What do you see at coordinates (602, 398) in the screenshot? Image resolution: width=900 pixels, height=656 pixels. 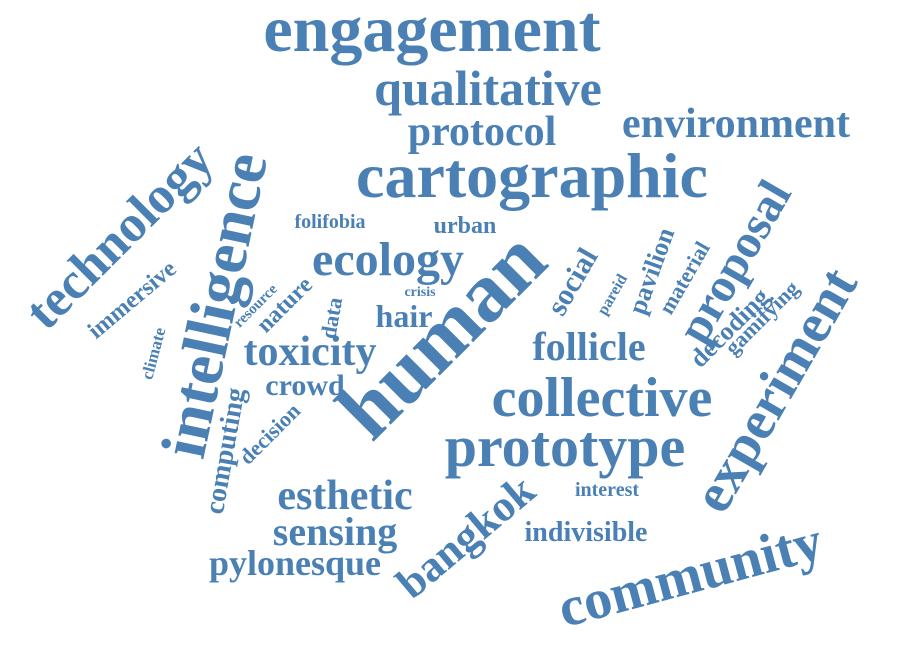 I see `word-collective: collective` at bounding box center [602, 398].